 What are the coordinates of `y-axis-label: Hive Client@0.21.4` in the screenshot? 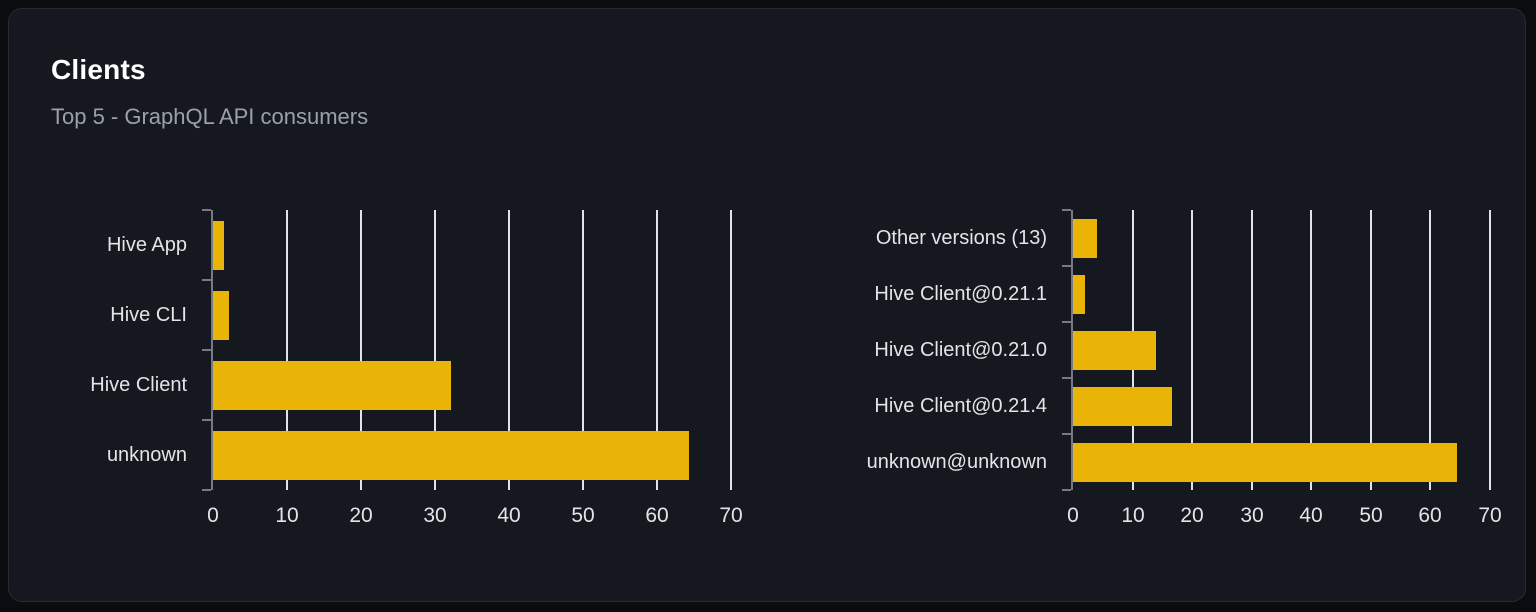 It's located at (960, 406).